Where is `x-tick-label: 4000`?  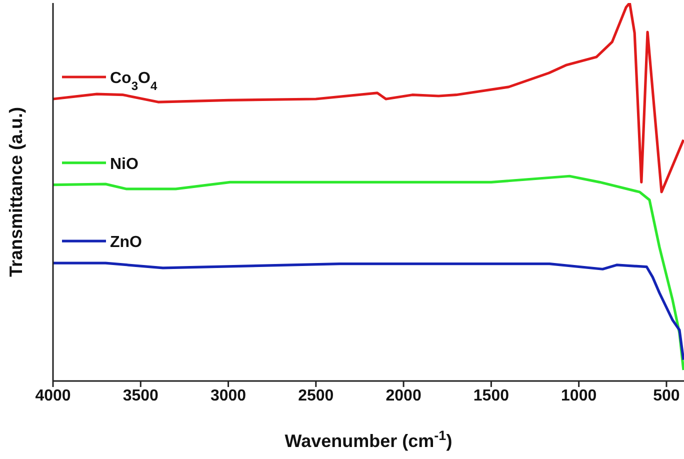
x-tick-label: 4000 is located at coordinates (53, 395).